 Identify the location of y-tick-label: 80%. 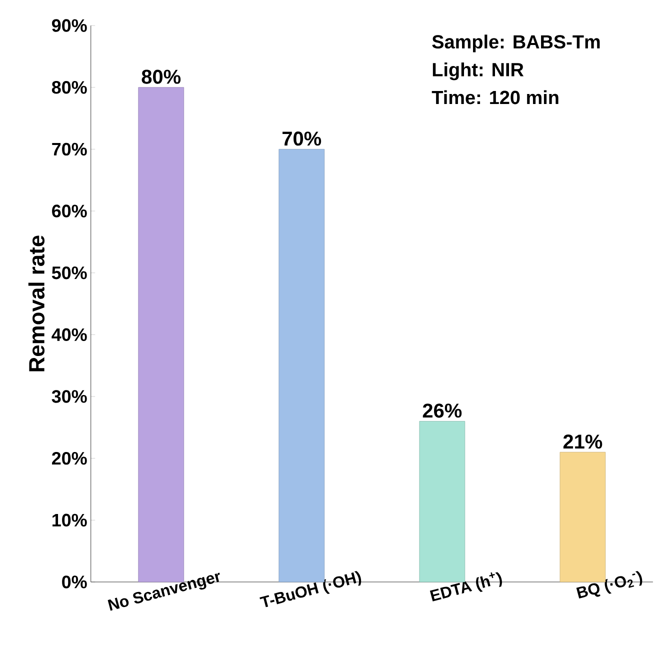
(69, 87).